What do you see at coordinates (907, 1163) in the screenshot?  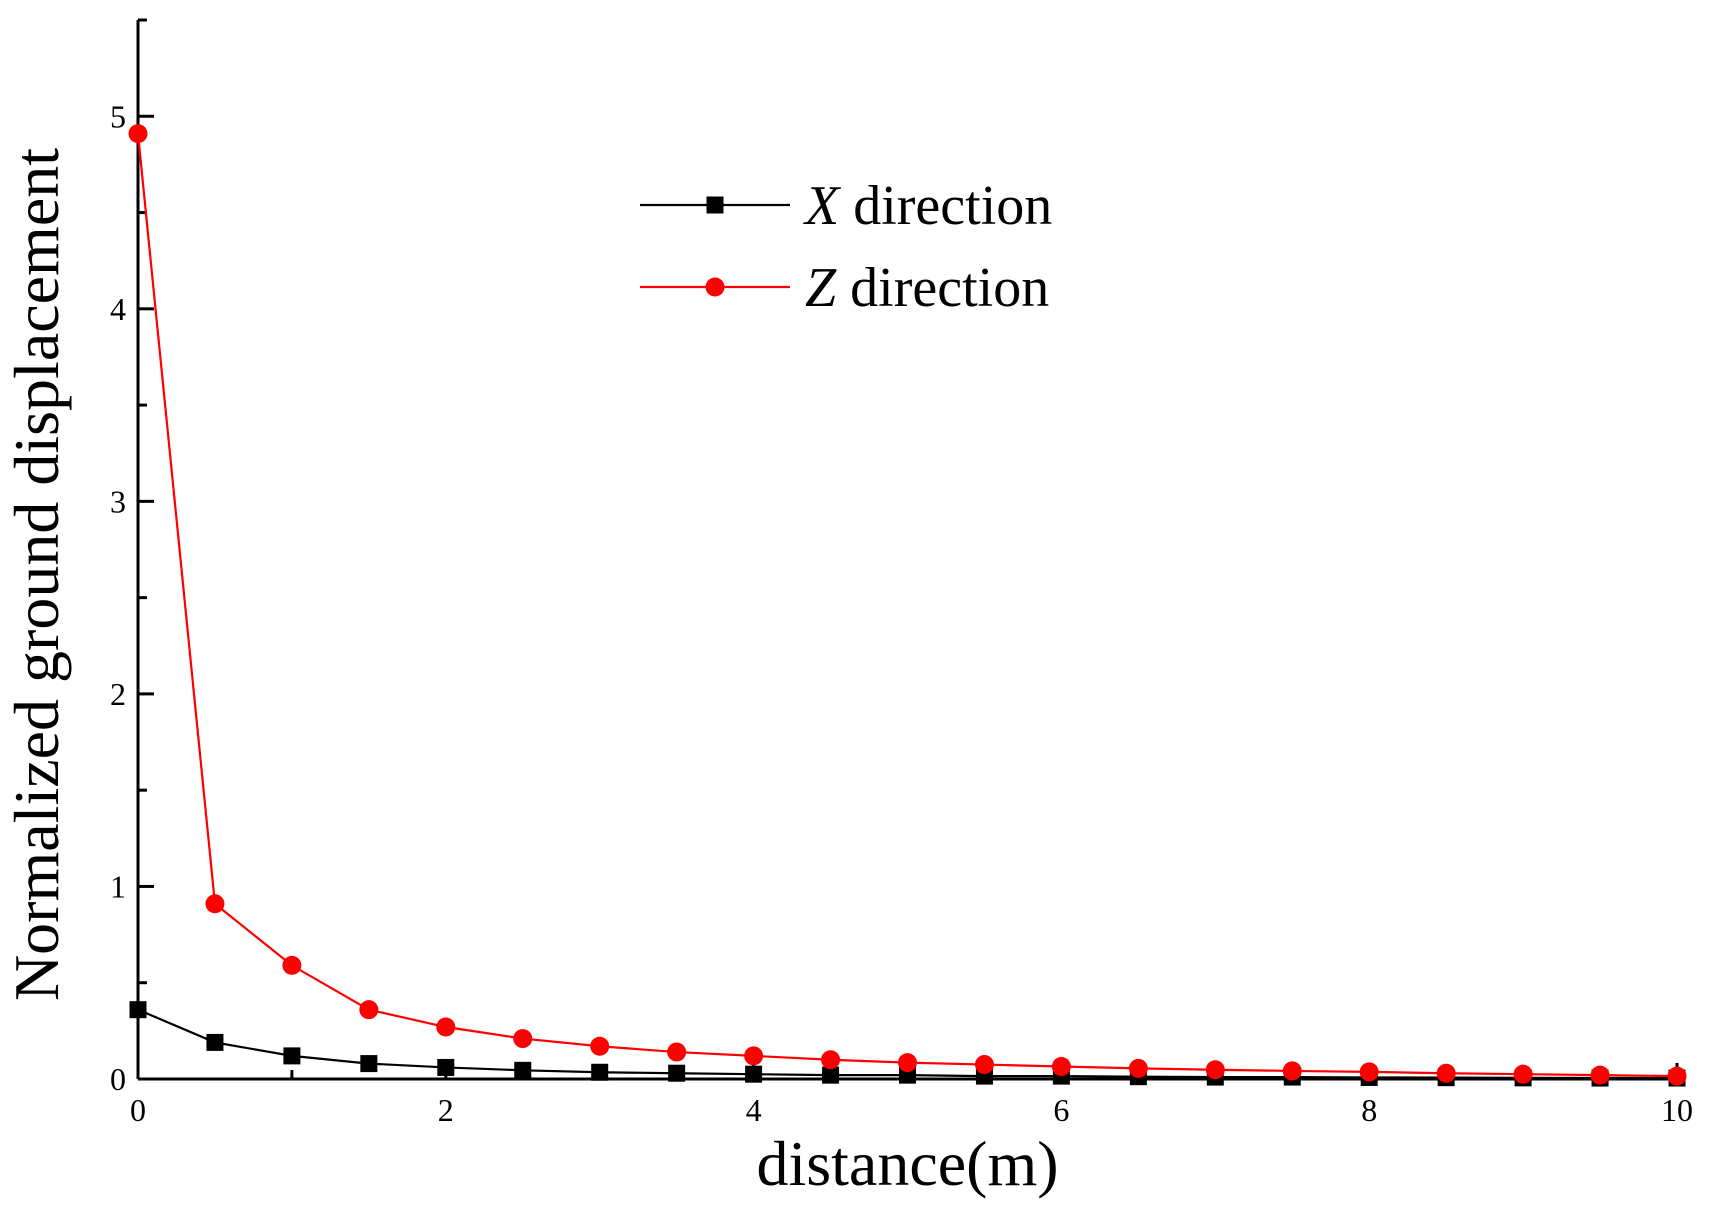 I see `x-axis-title: distance(m)` at bounding box center [907, 1163].